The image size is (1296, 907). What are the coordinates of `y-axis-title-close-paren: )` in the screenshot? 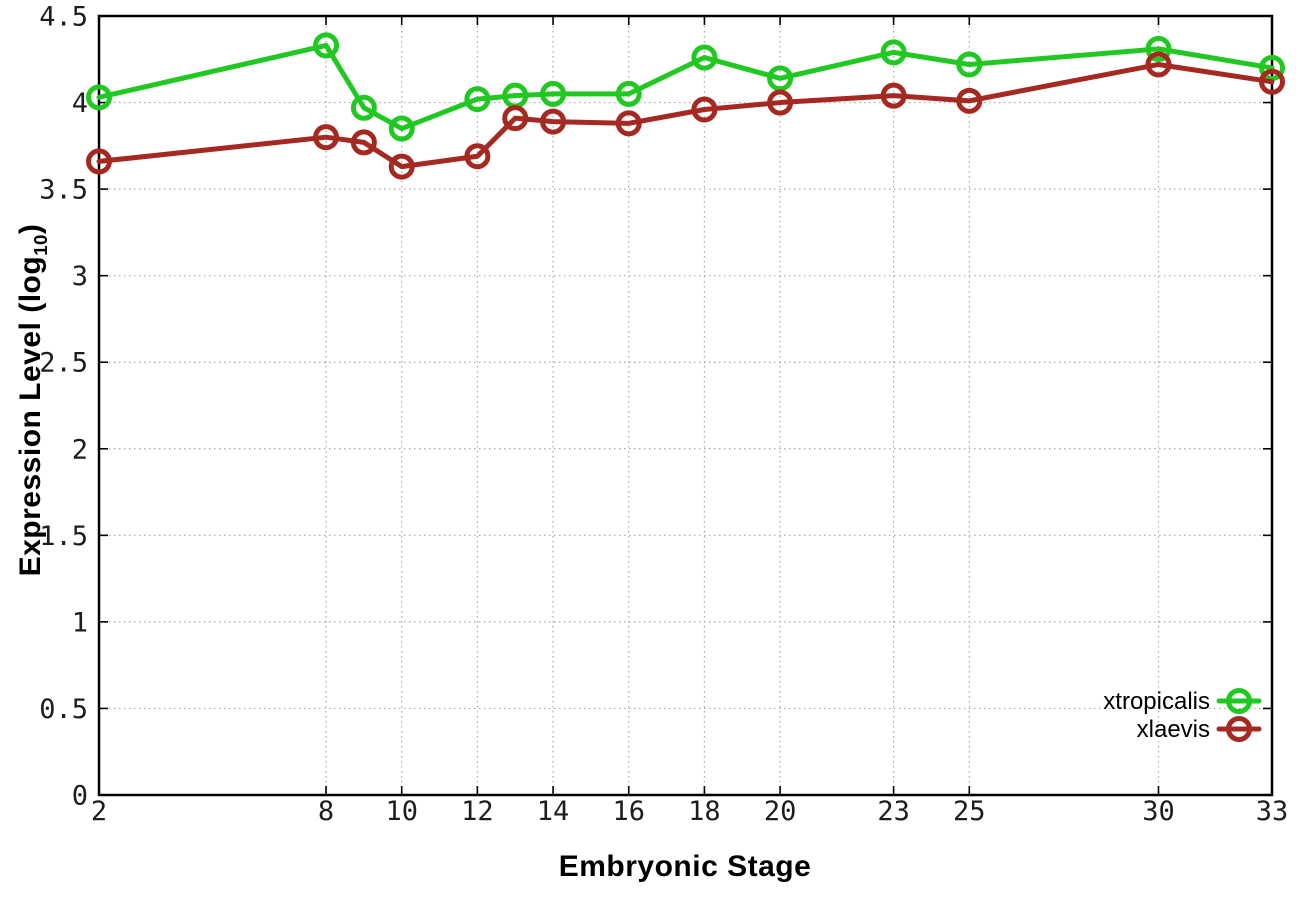 It's located at (30, 229).